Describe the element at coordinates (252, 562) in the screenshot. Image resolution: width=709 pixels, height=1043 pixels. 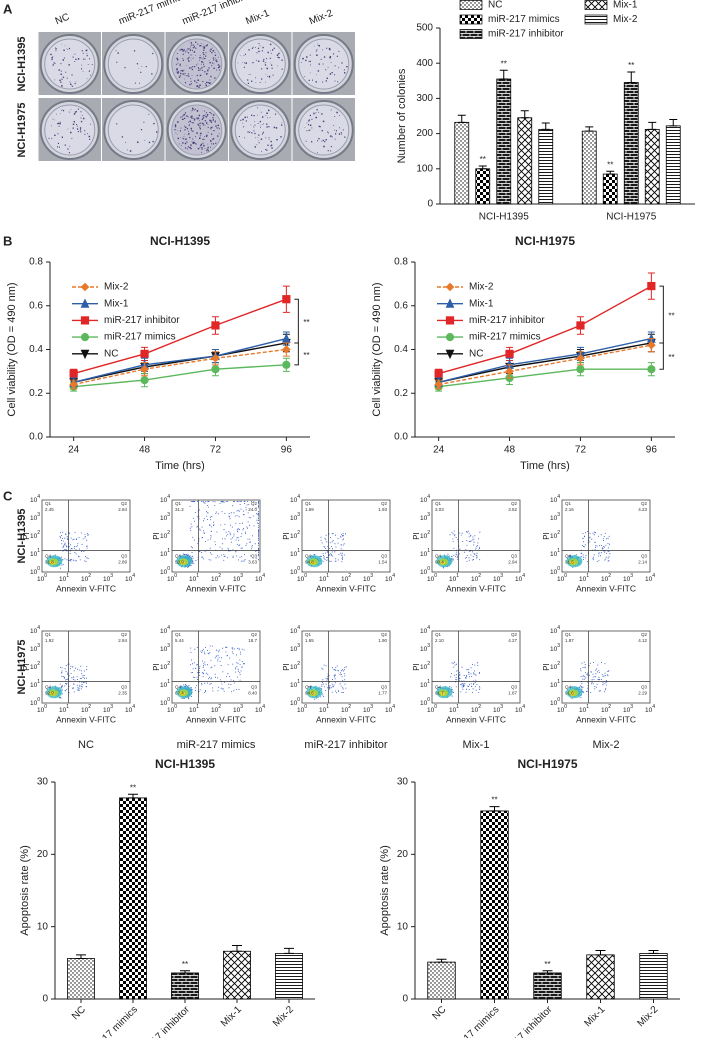
I see `quadrant-value: 3.63` at that location.